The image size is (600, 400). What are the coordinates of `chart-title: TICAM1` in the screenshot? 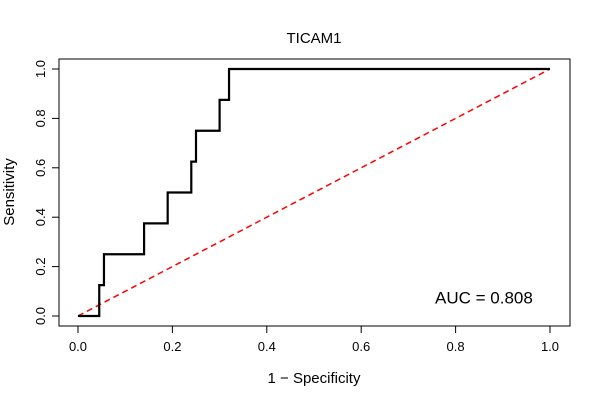 It's located at (313, 38).